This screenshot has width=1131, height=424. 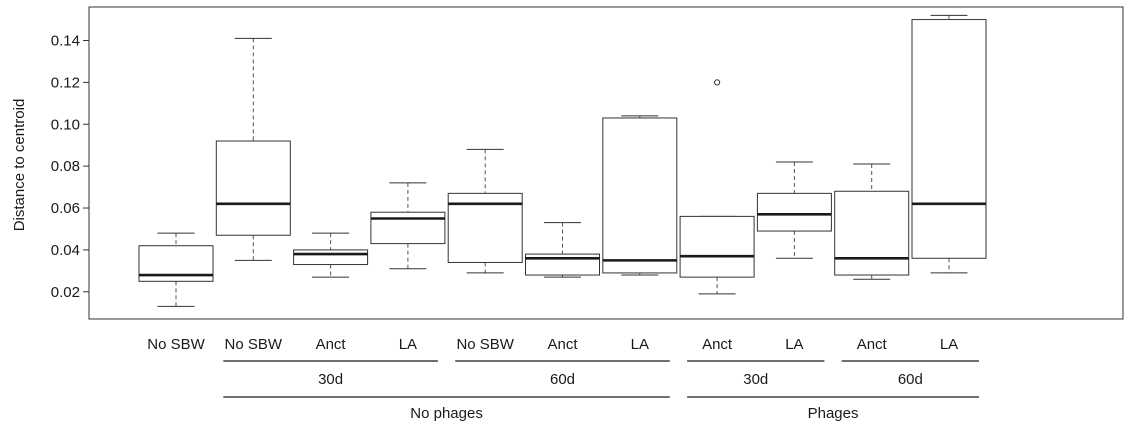 I want to click on y-tick-label: 0.02, so click(x=65, y=292).